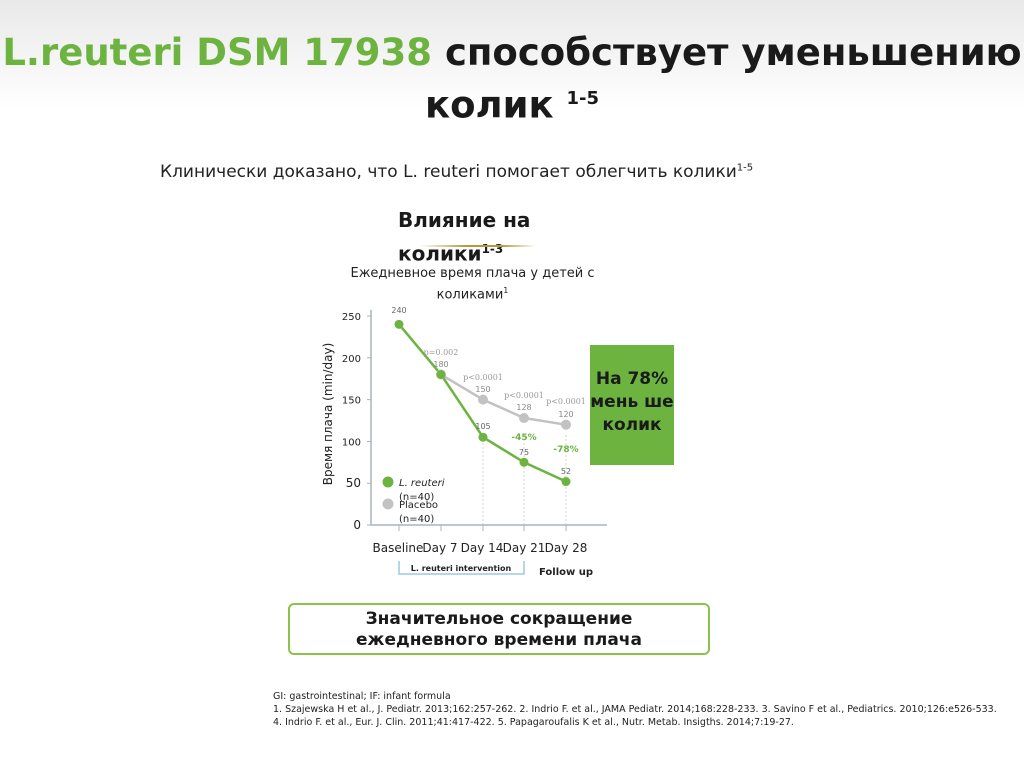 The height and width of the screenshot is (768, 1024). I want to click on x-tick-label: Day 21, so click(524, 548).